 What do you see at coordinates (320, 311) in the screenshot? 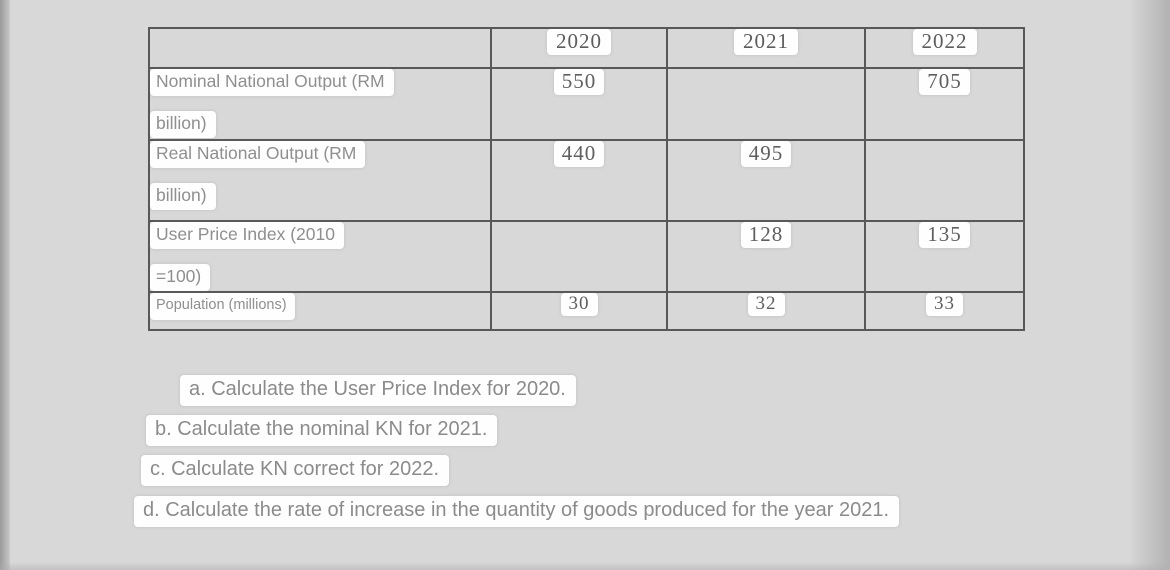
I see `row-label-population: Population (millions)` at bounding box center [320, 311].